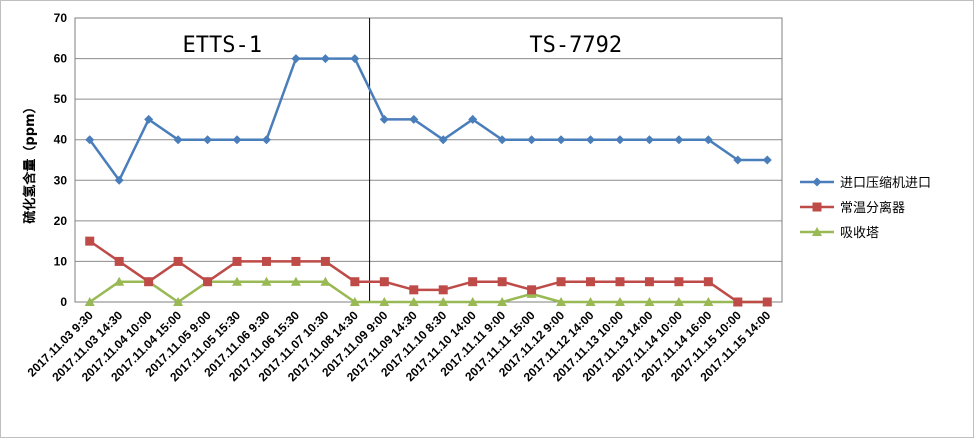 This screenshot has width=974, height=438. What do you see at coordinates (222, 45) in the screenshot?
I see `region-label-etts-1: ETTS-1` at bounding box center [222, 45].